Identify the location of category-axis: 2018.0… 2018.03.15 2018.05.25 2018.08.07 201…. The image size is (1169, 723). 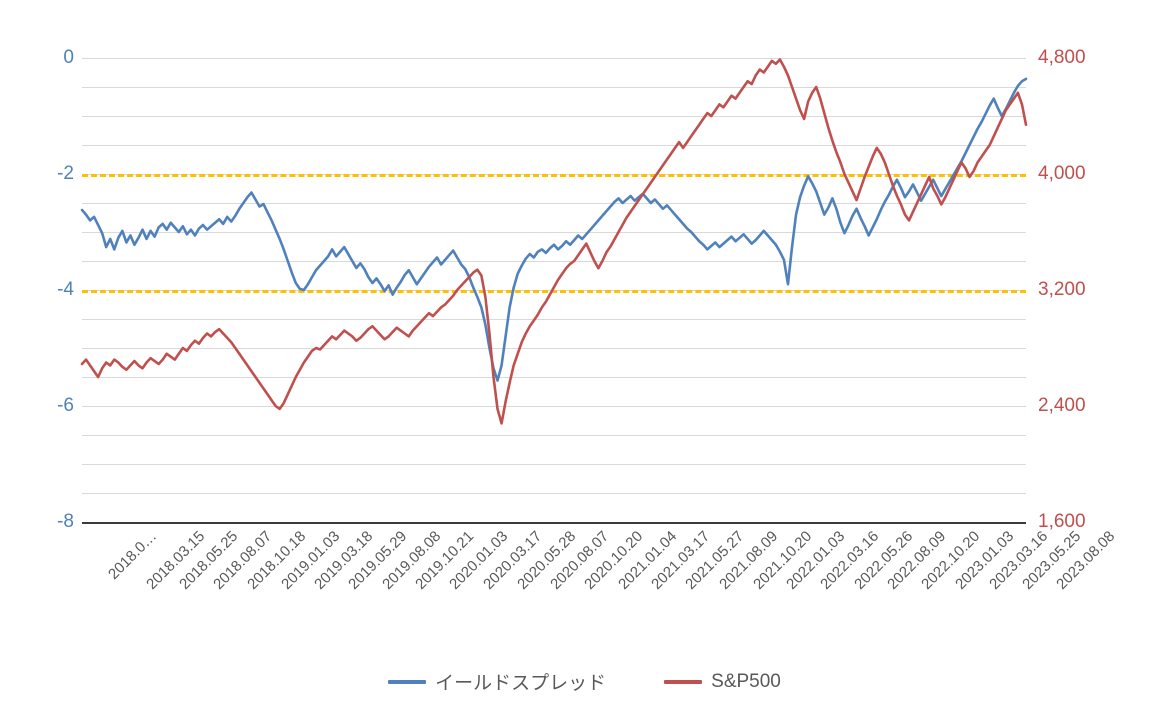
(600, 582).